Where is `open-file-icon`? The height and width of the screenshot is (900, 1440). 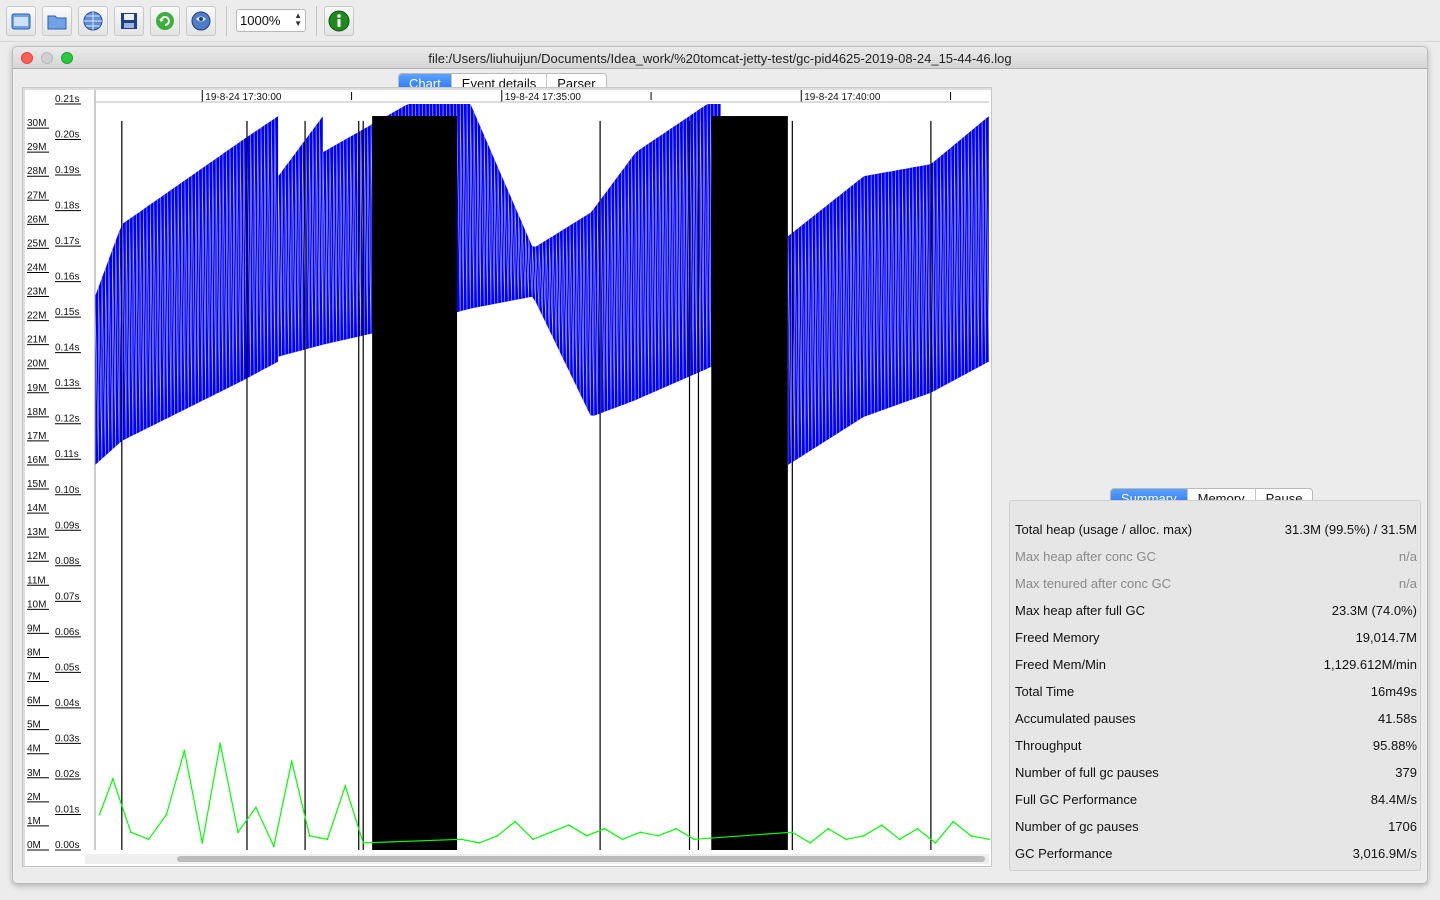 open-file-icon is located at coordinates (21, 21).